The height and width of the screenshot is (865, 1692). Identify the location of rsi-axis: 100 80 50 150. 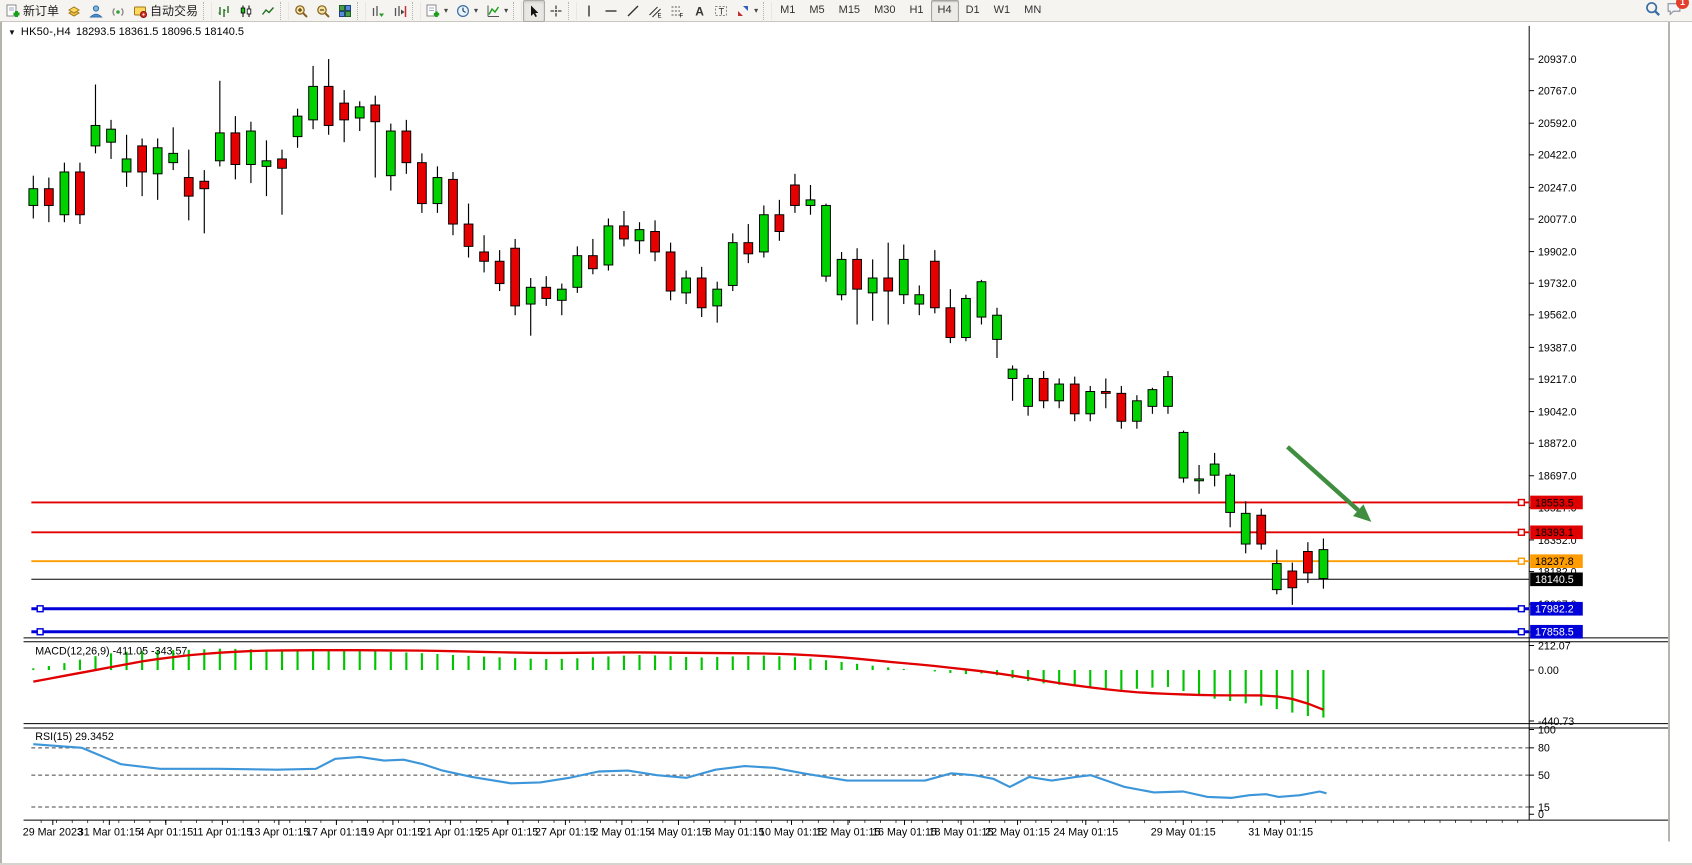
(1542, 772).